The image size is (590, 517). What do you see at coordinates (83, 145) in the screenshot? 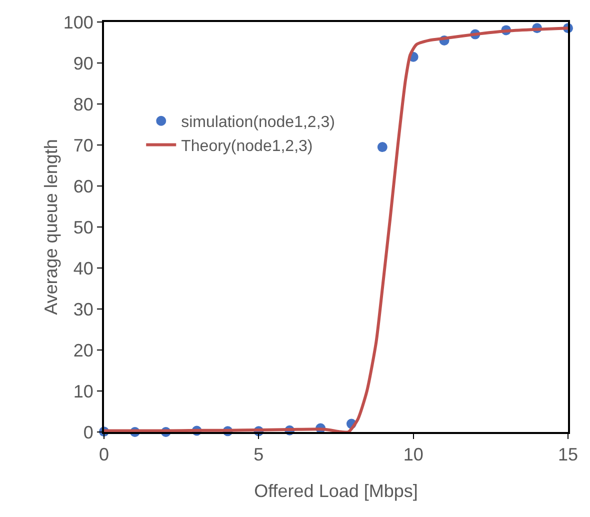
I see `y-tick-label: 70` at bounding box center [83, 145].